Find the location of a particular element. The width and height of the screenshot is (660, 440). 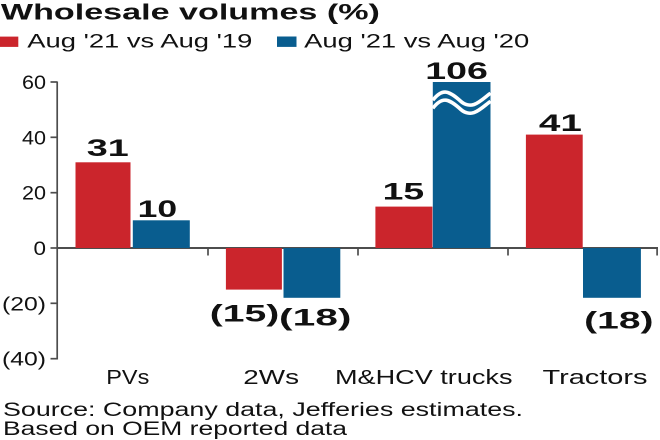

svg-text: Tractors is located at coordinates (595, 377).